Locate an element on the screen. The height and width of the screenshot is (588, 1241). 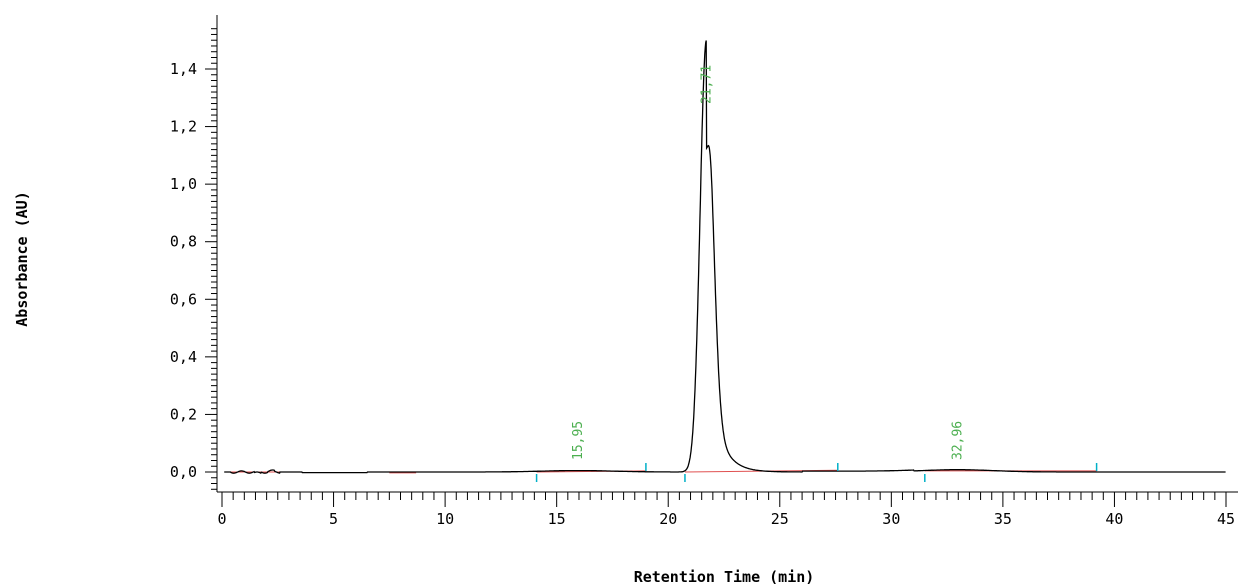
peak-label: 32,96 is located at coordinates (957, 440).